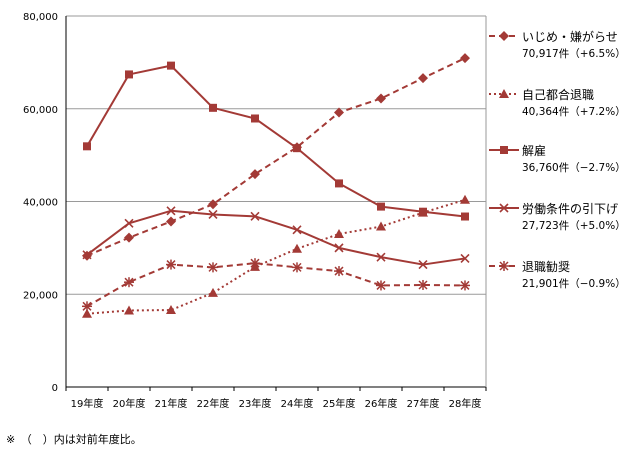 The height and width of the screenshot is (457, 633). I want to click on legend-value: 70,917件（+6.5%）, so click(574, 54).